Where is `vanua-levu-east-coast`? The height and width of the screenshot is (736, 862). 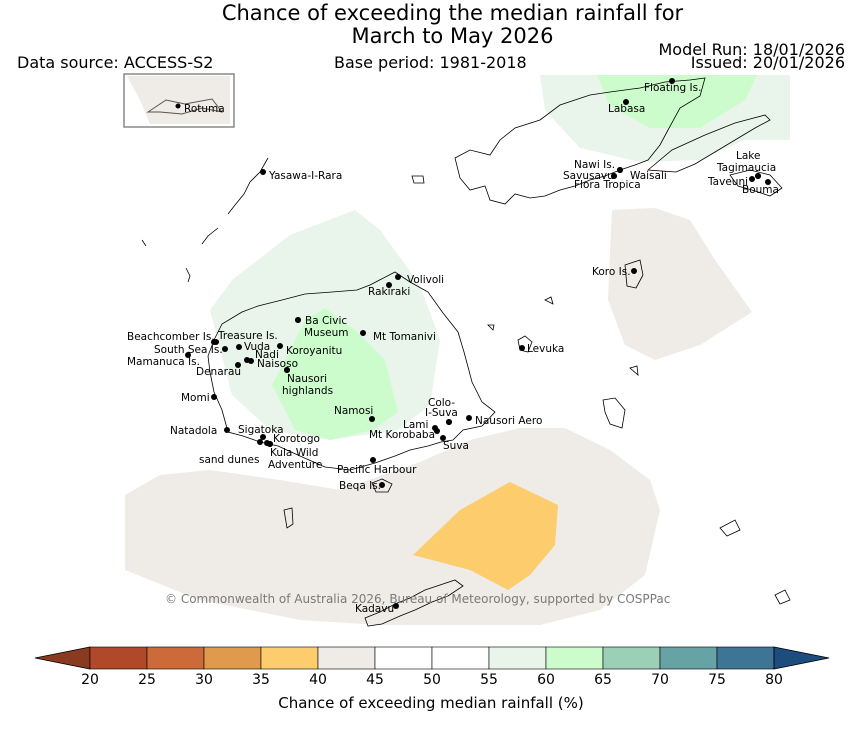
vanua-levu-east-coast is located at coordinates (708, 143).